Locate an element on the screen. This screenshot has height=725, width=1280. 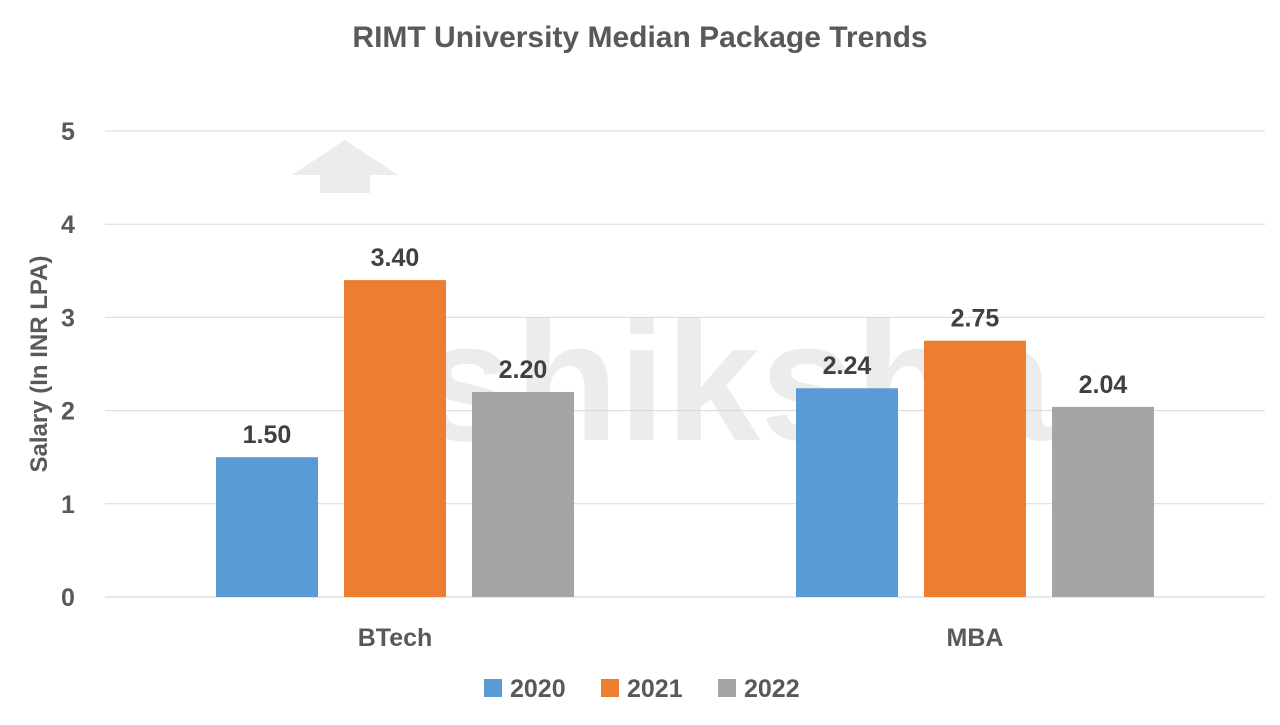
y-tick-label: 3 is located at coordinates (68, 318).